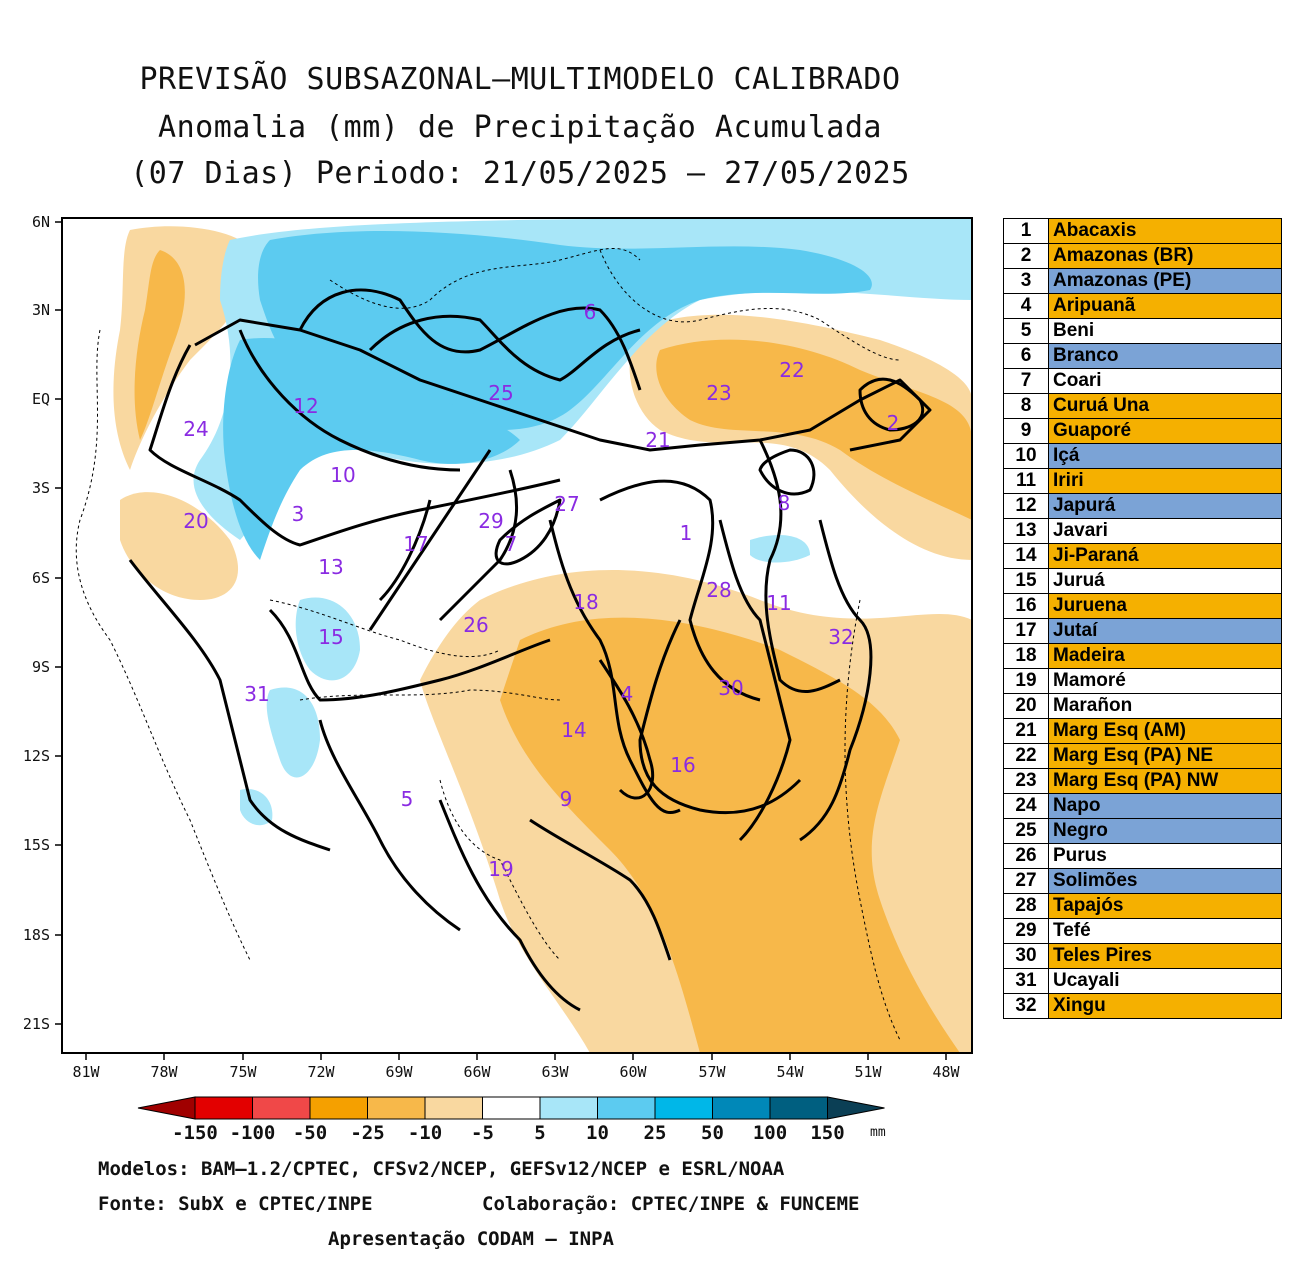  Describe the element at coordinates (367, 1133) in the screenshot. I see `colorbar-label: -25` at that location.